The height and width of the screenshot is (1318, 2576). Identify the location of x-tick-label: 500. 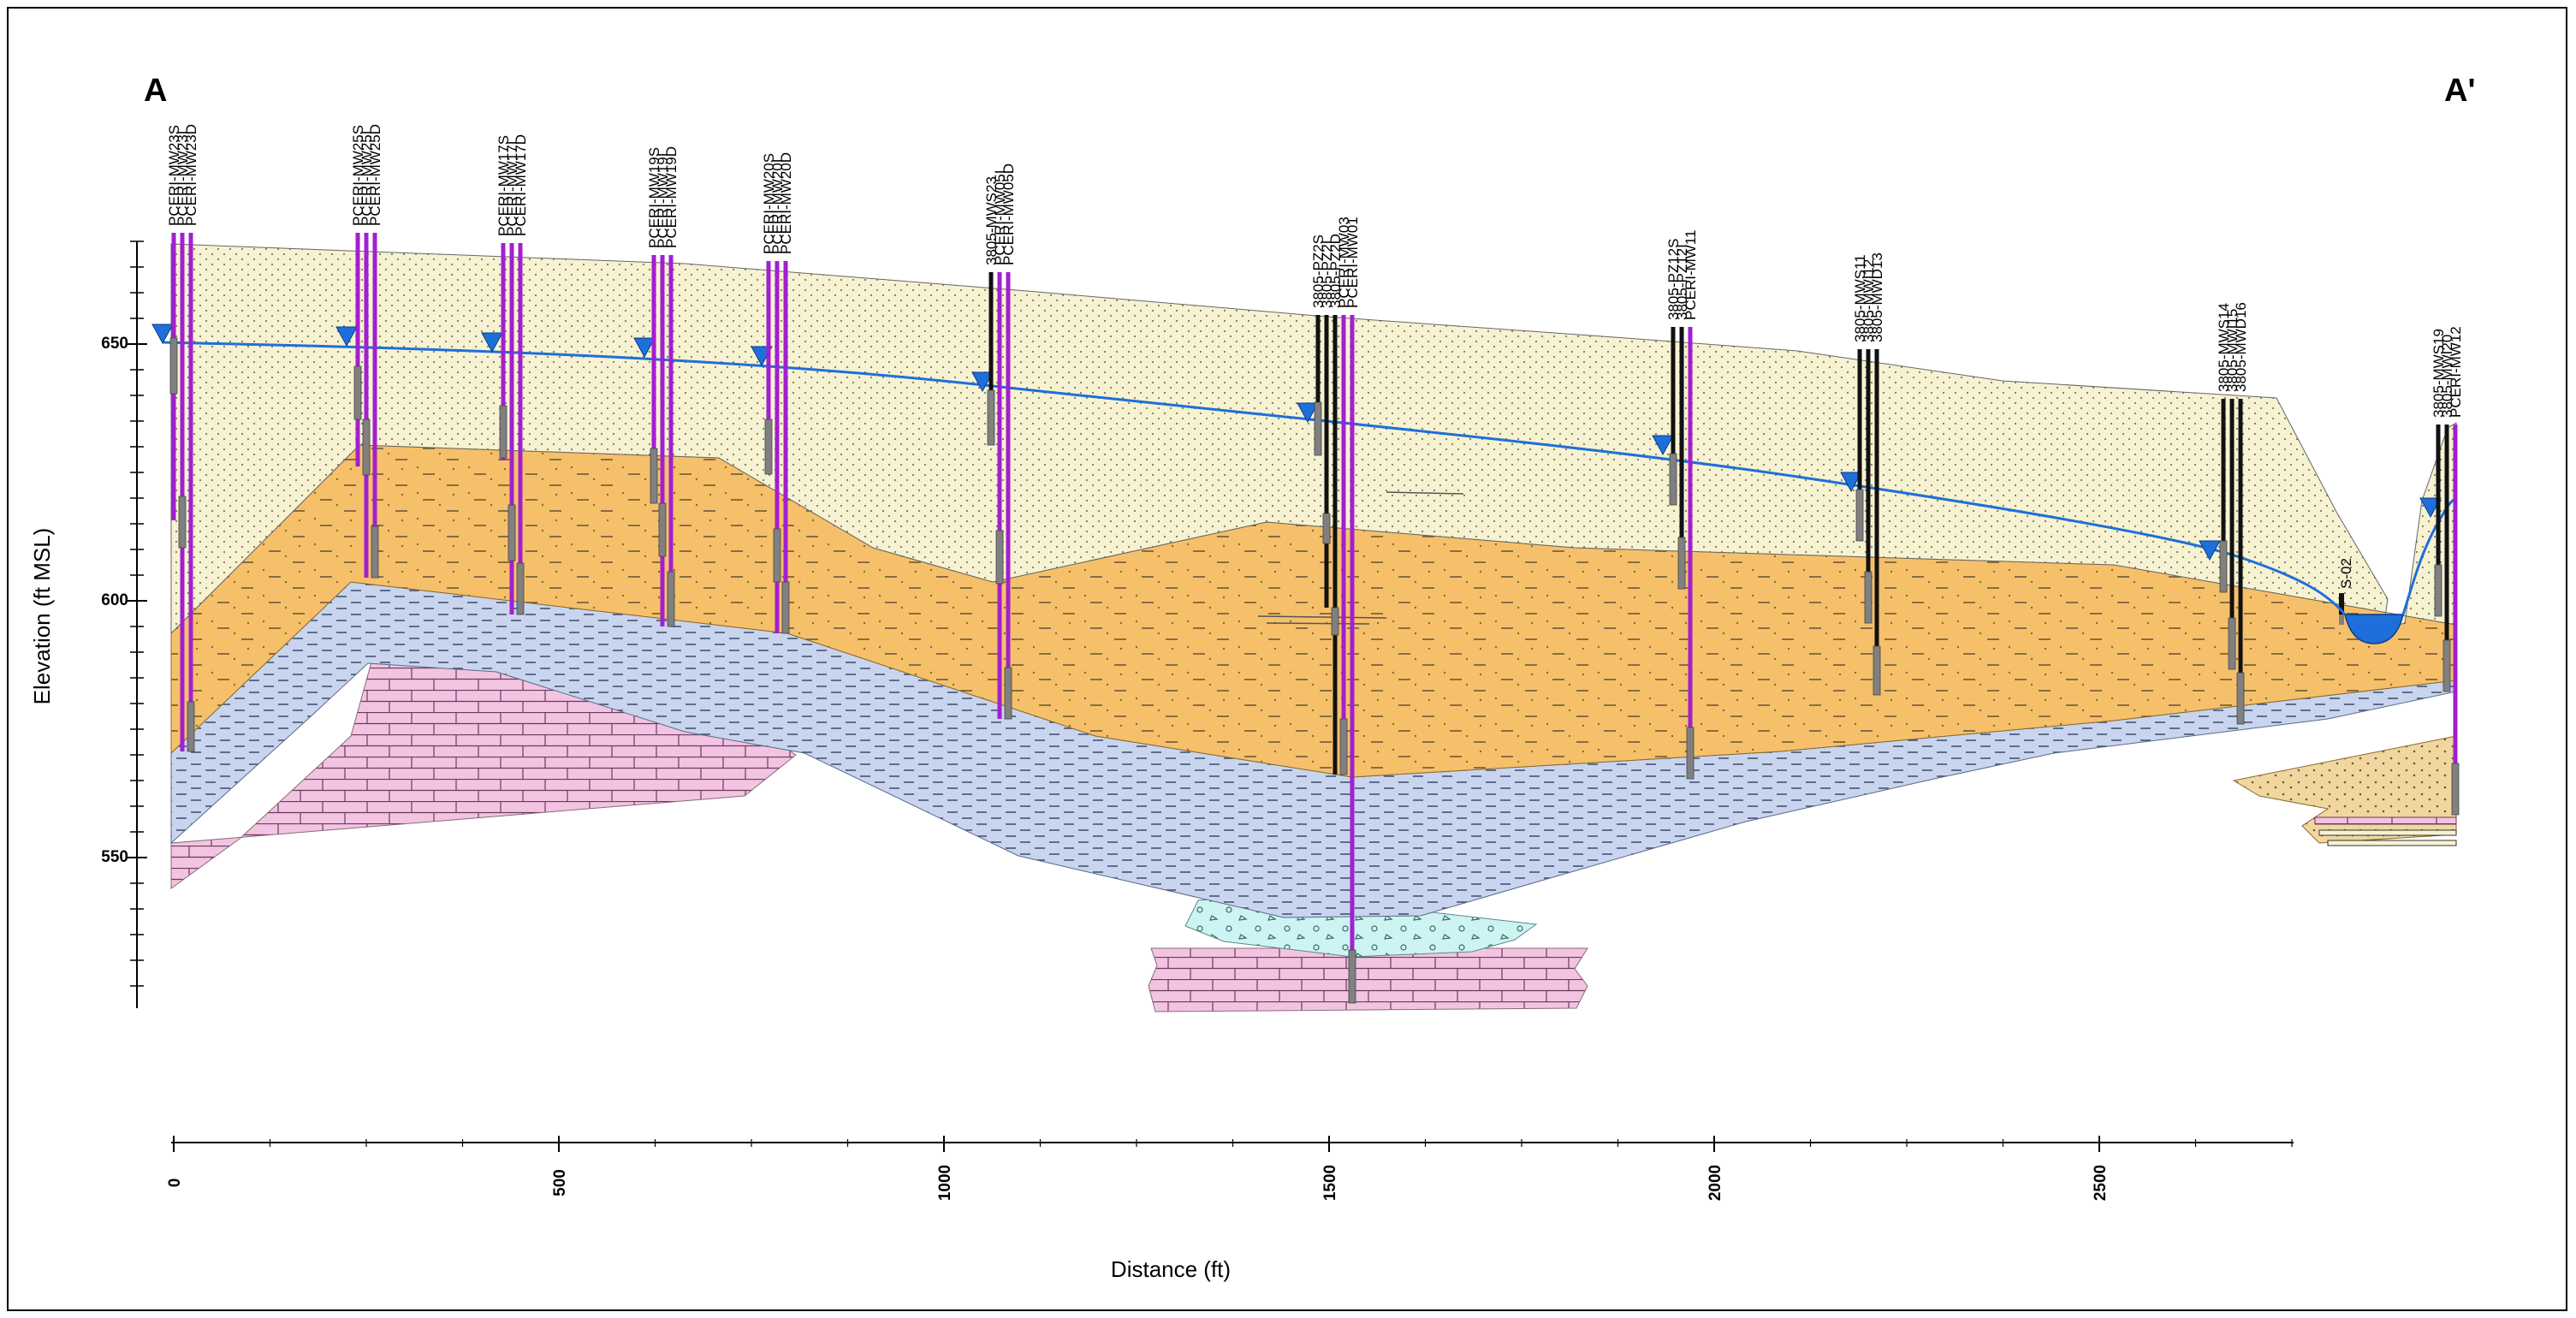
(560, 1182).